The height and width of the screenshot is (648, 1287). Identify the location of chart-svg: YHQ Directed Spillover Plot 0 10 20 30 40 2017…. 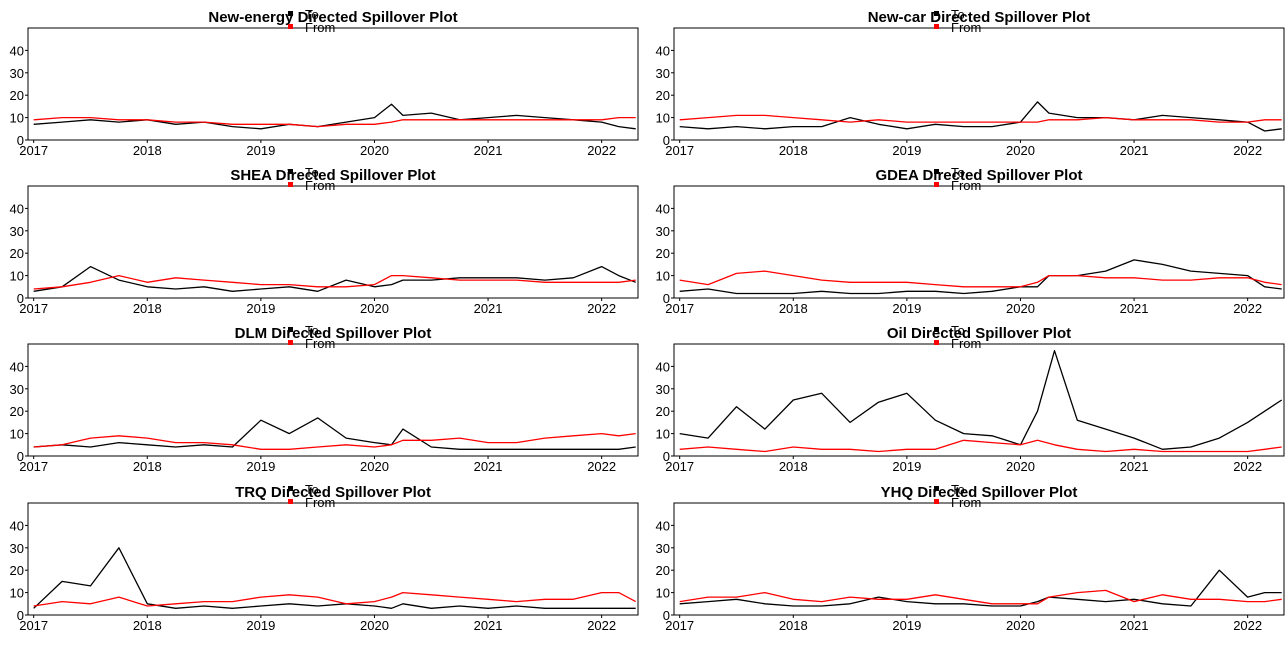
(970, 557).